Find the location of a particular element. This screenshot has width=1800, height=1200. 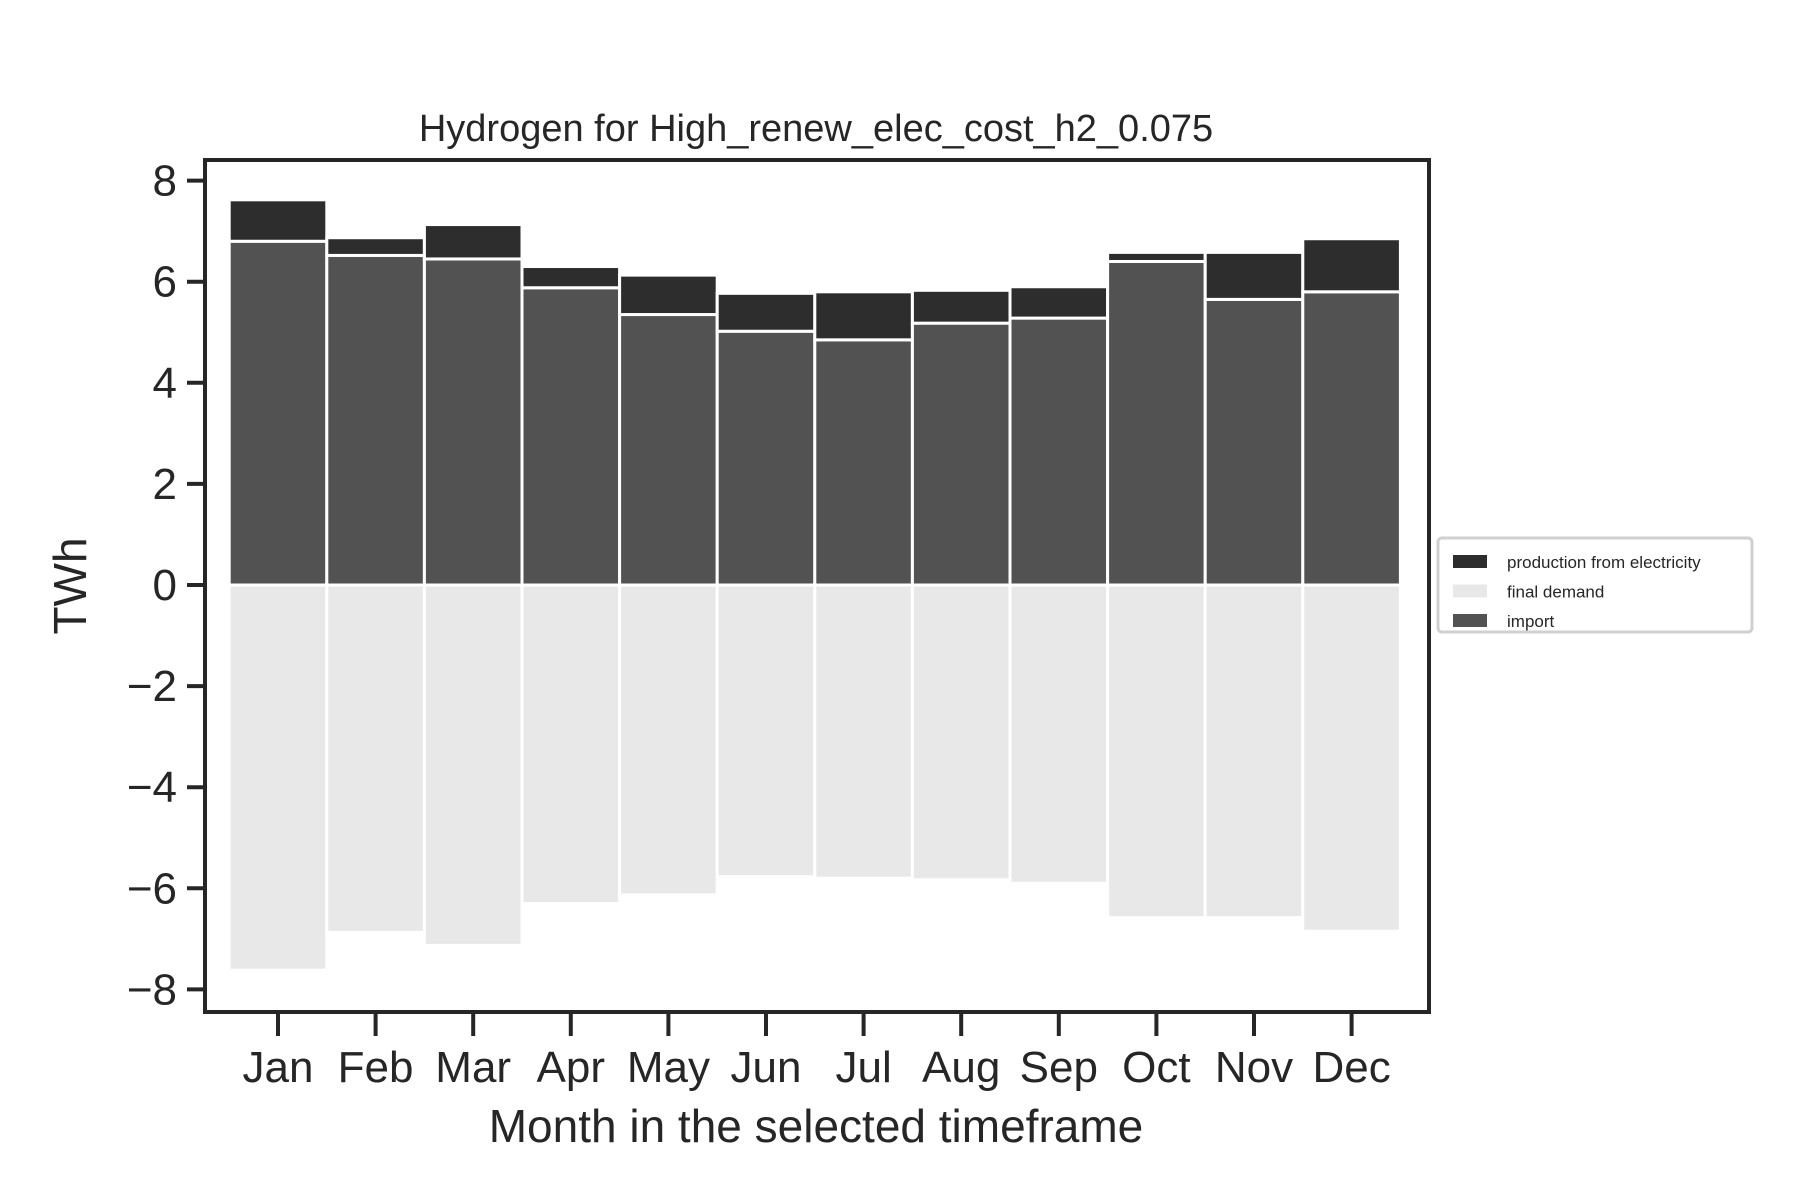

x-tick-label-apr: Apr is located at coordinates (571, 1067).